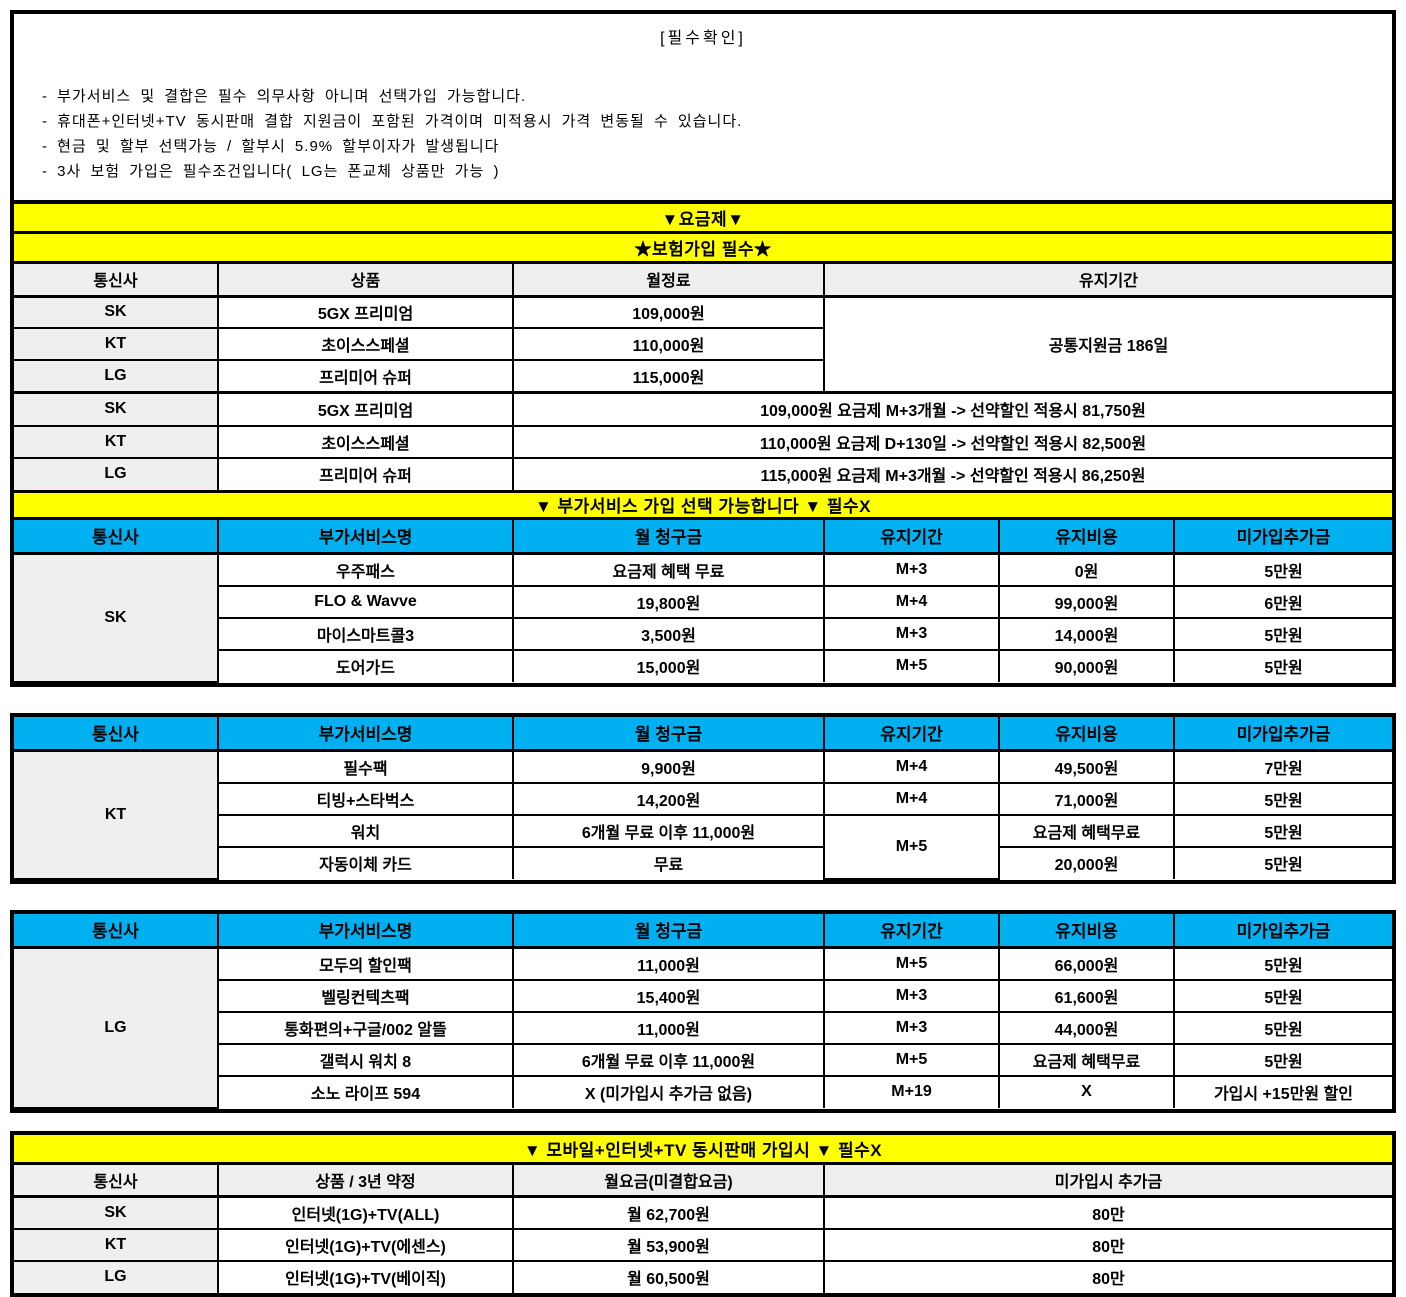  I want to click on col-header-fee: 월요금(미결합요금), so click(668, 1181).